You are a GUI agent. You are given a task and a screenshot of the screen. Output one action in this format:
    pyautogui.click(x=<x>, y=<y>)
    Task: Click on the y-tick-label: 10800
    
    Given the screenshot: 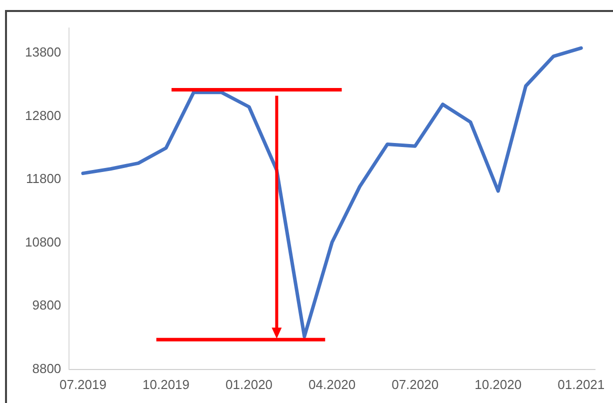 What is the action you would take?
    pyautogui.click(x=43, y=242)
    